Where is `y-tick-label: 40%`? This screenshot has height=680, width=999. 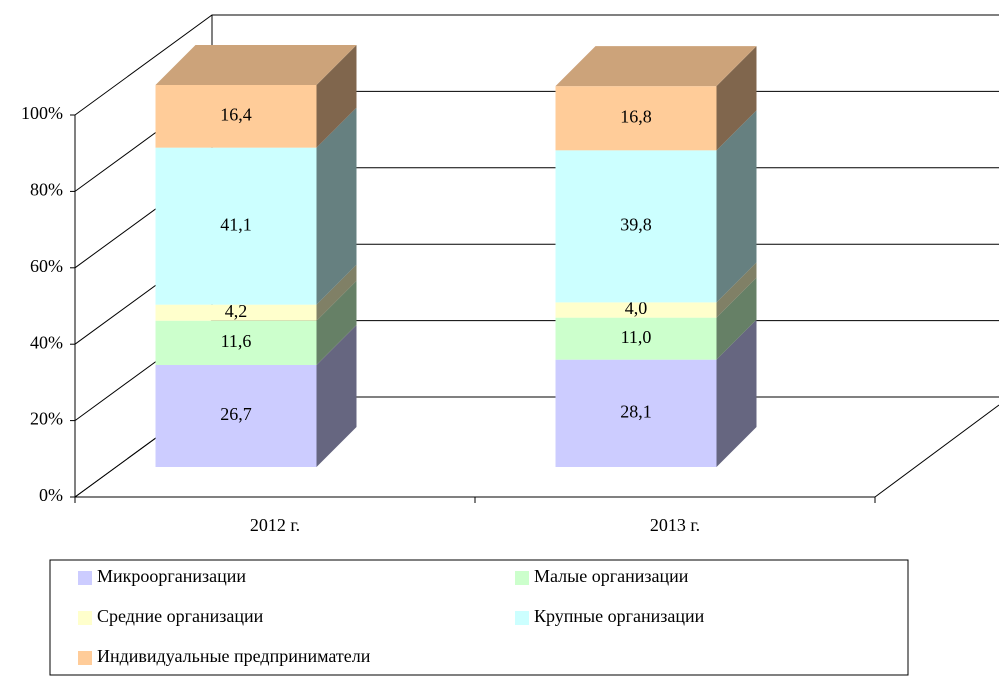
y-tick-label: 40% is located at coordinates (46, 342).